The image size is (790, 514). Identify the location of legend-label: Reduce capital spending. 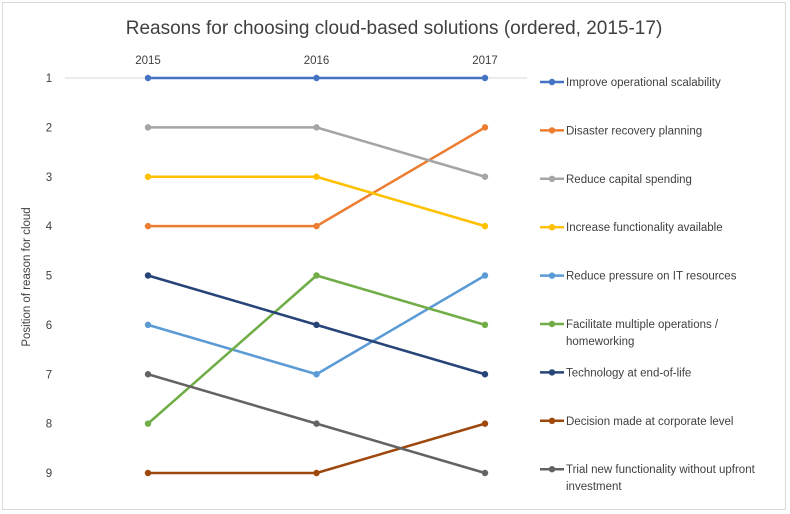
(629, 180).